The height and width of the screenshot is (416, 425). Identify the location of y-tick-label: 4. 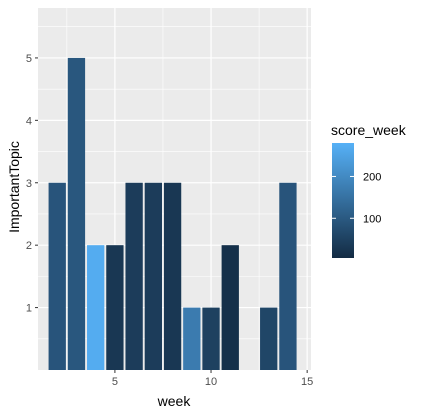
(29, 121).